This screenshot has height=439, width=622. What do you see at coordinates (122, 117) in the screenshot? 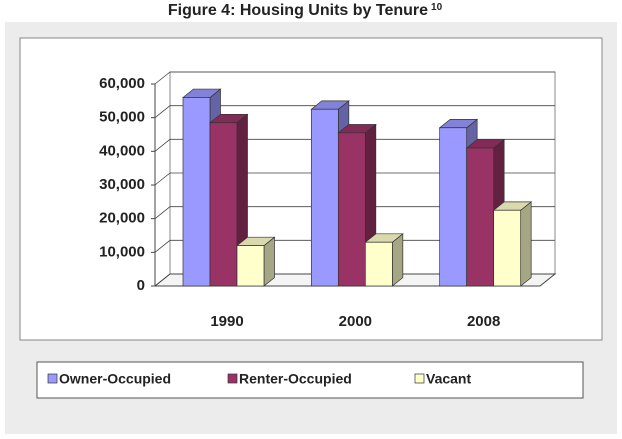
I see `y-tick-label: 50,000` at bounding box center [122, 117].